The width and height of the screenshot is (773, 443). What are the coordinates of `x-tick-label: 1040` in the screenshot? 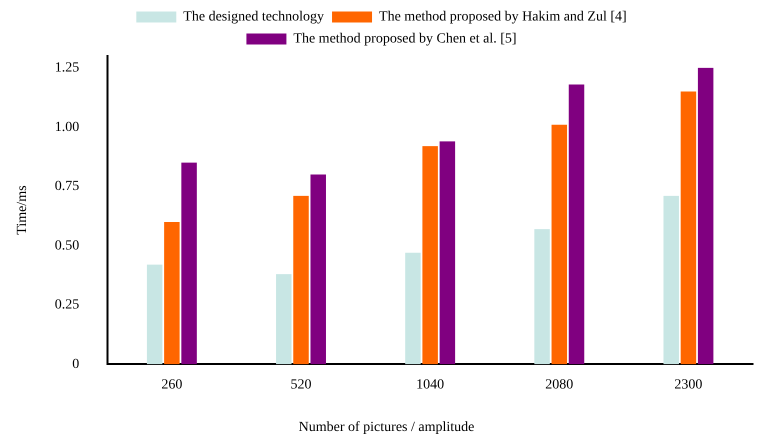 It's located at (430, 384).